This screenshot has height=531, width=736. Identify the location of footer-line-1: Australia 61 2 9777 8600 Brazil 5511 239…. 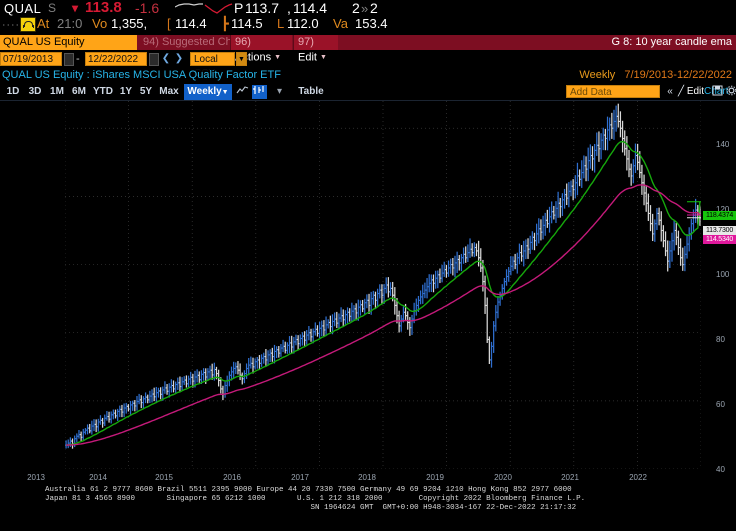
(286, 490).